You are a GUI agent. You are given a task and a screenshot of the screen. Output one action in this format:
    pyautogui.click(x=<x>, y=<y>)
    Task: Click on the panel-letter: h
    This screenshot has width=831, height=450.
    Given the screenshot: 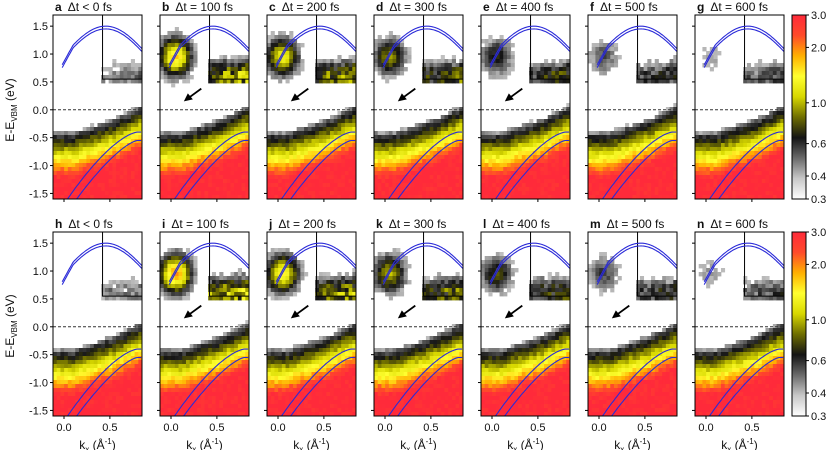 What is the action you would take?
    pyautogui.click(x=58, y=224)
    